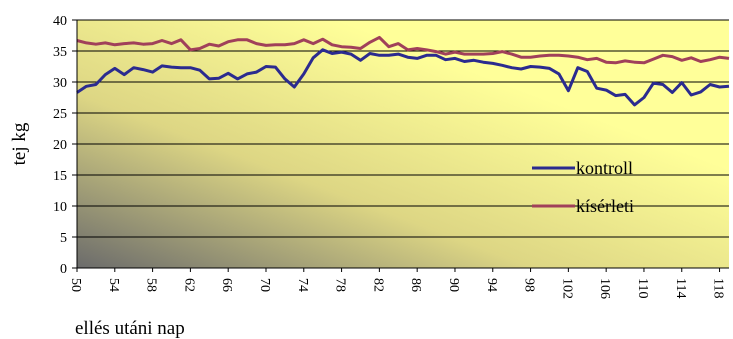 The height and width of the screenshot is (339, 733). Describe the element at coordinates (60, 83) in the screenshot. I see `y-tick-label: 30` at that location.